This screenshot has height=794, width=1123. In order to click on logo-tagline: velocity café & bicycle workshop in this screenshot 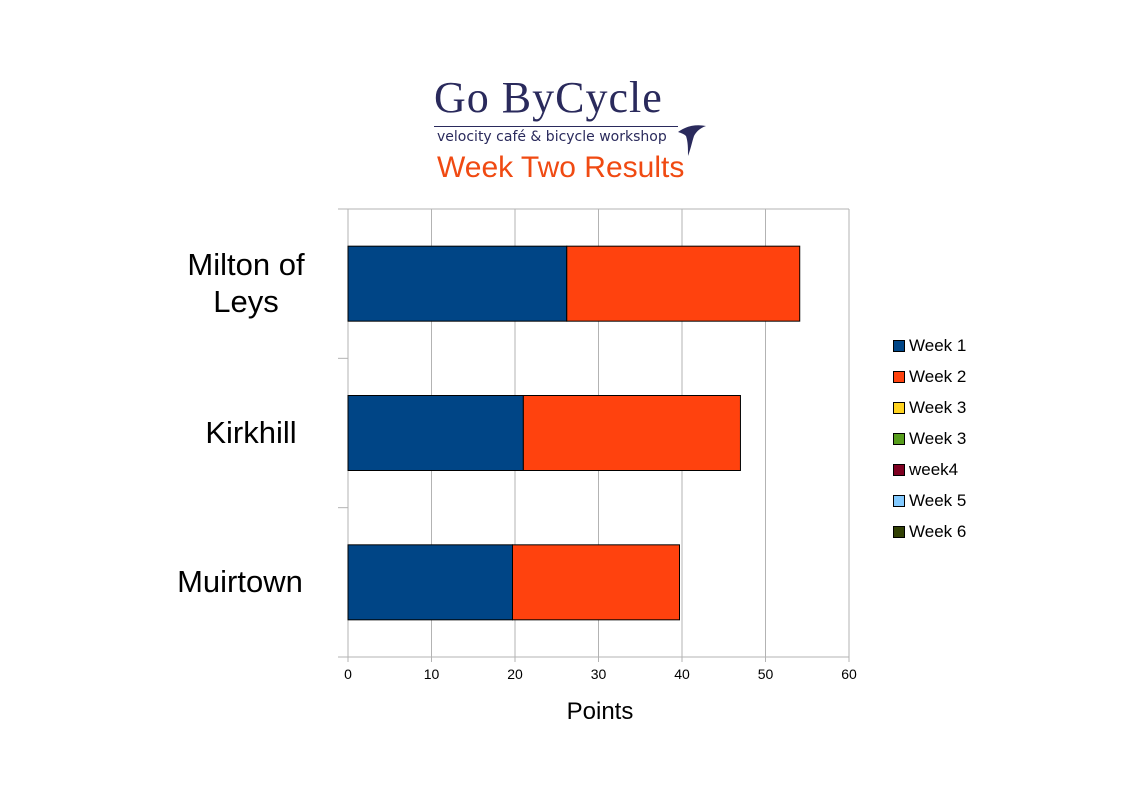, I will do `click(552, 137)`.